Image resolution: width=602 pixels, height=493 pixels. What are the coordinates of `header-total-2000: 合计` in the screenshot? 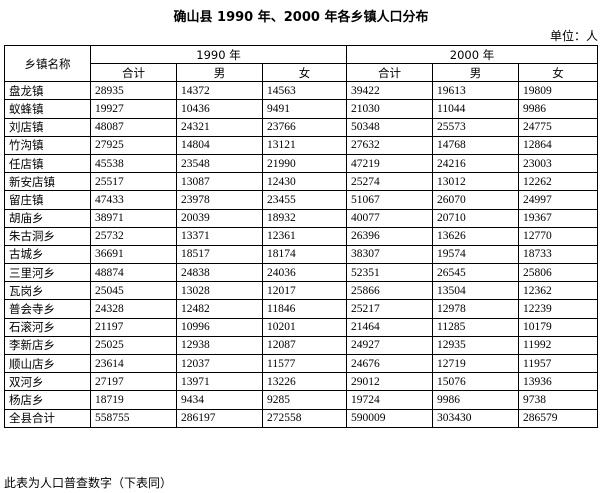 It's located at (389, 72).